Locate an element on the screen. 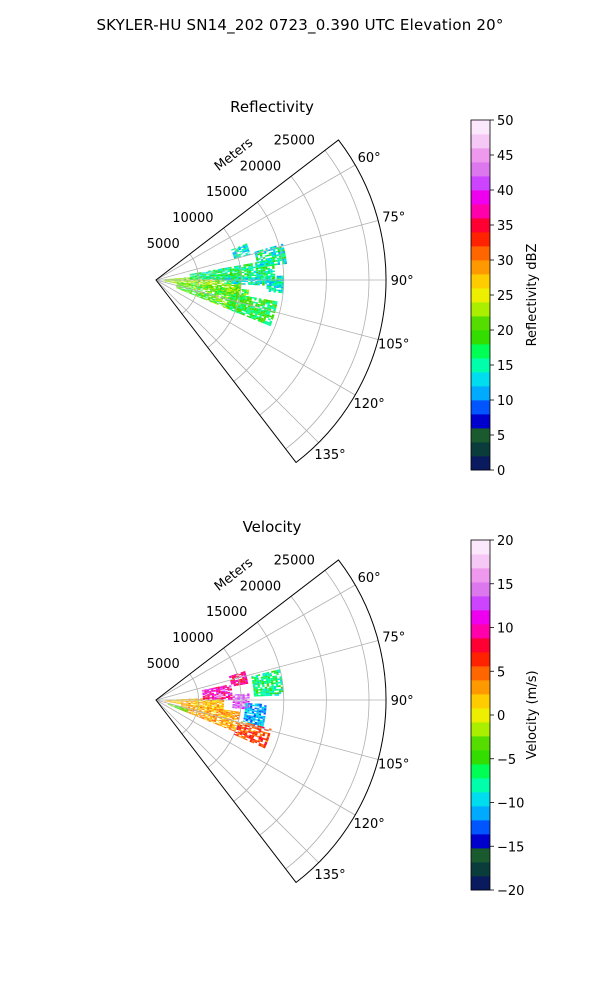  colorbar-tick-label: 15 is located at coordinates (505, 585).